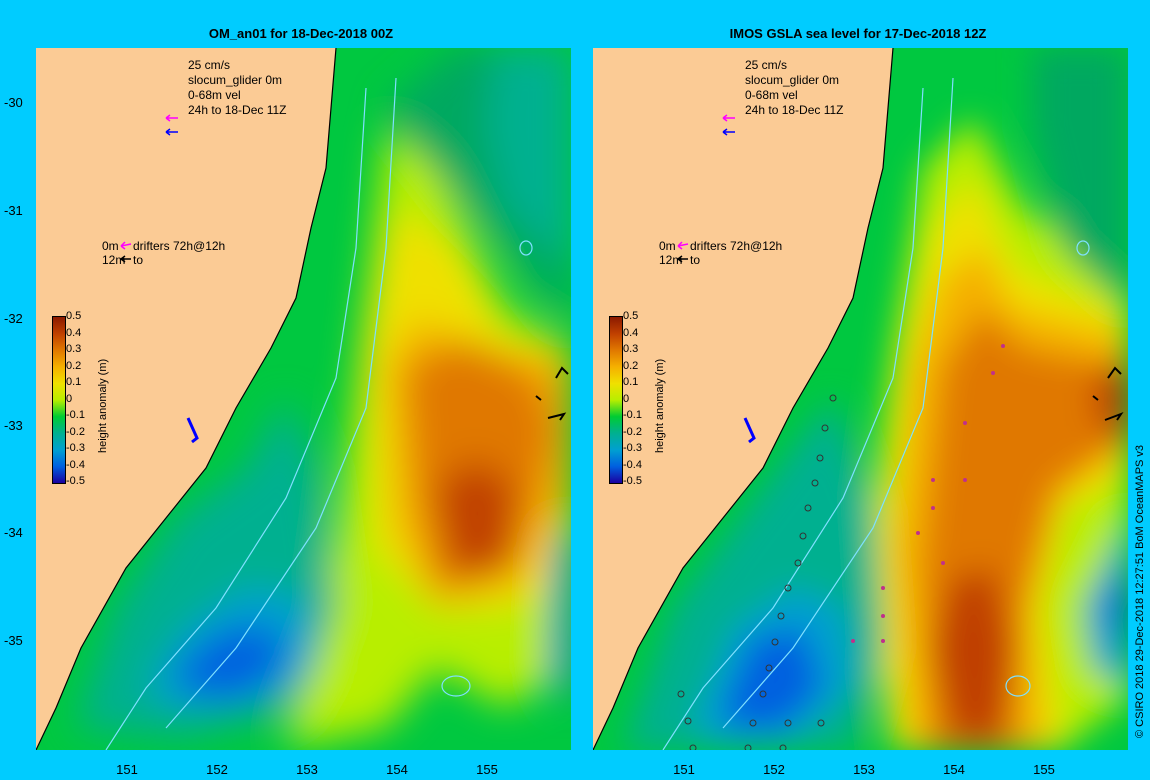  What do you see at coordinates (616, 400) in the screenshot?
I see `right-colorbar` at bounding box center [616, 400].